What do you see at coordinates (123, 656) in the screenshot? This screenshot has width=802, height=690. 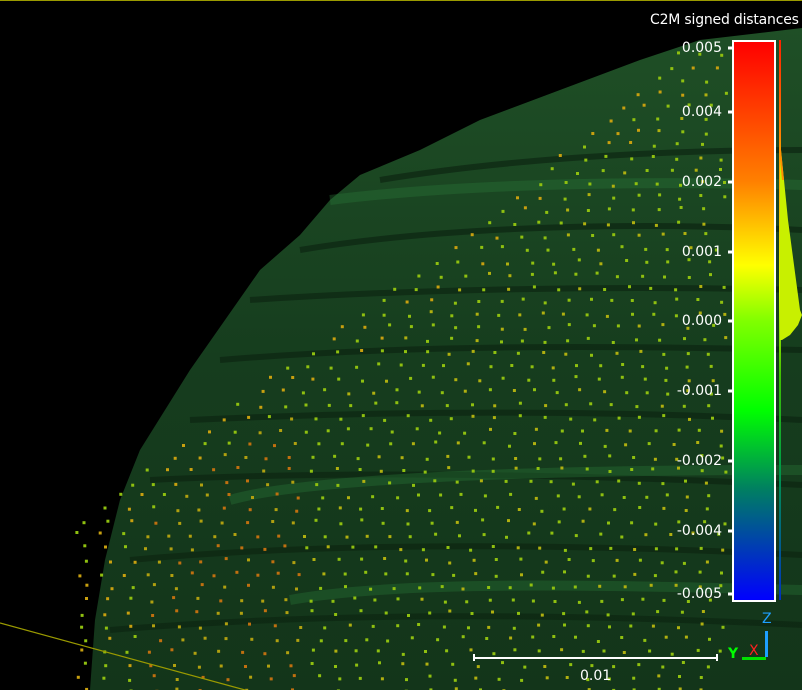 I see `reference-line` at bounding box center [123, 656].